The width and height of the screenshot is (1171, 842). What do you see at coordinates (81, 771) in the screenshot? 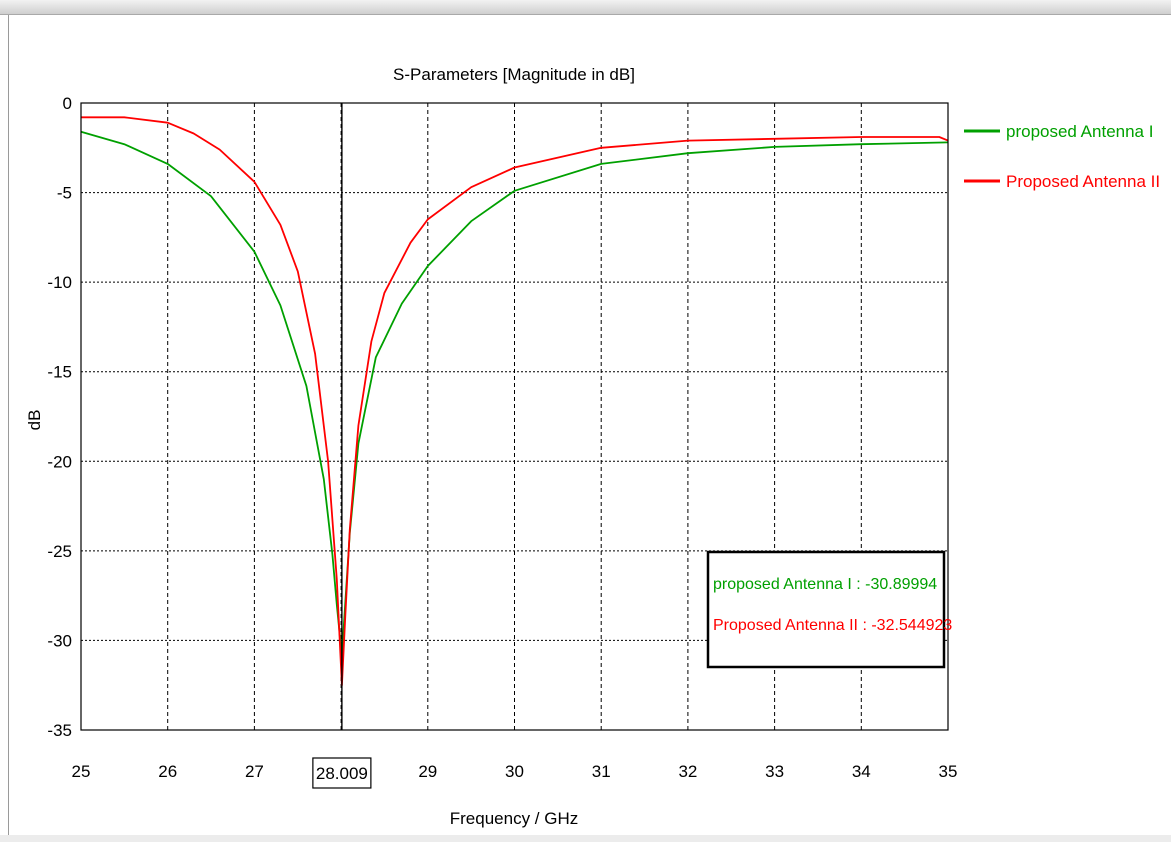
I see `x-tick-label: 25` at bounding box center [81, 771].